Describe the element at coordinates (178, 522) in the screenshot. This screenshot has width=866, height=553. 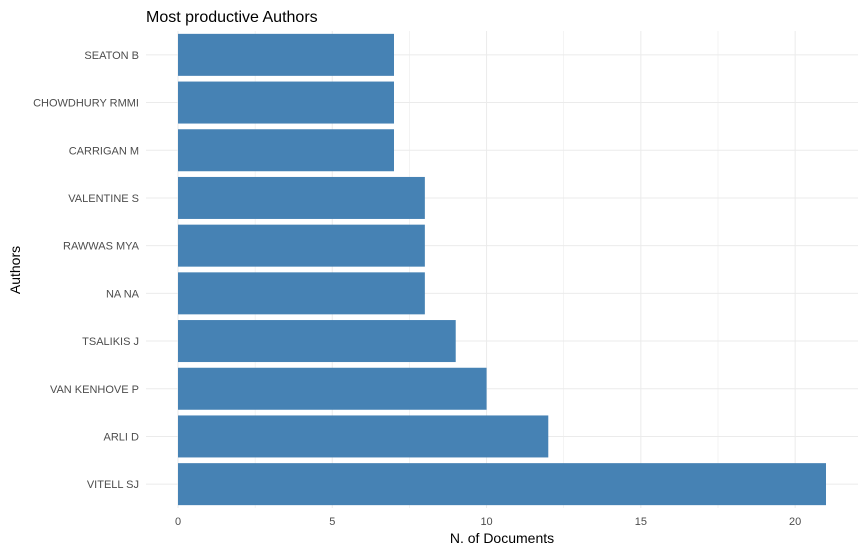
I see `x-tick-label: 0` at that location.